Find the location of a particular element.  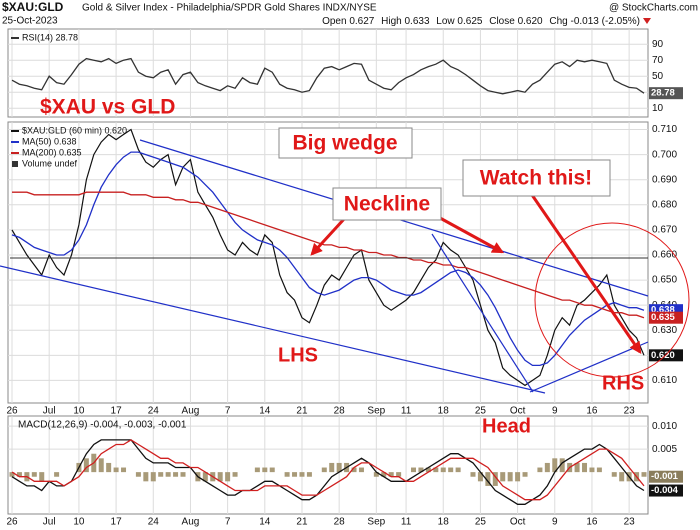

annotation: $XAU vs GLD is located at coordinates (107, 107).